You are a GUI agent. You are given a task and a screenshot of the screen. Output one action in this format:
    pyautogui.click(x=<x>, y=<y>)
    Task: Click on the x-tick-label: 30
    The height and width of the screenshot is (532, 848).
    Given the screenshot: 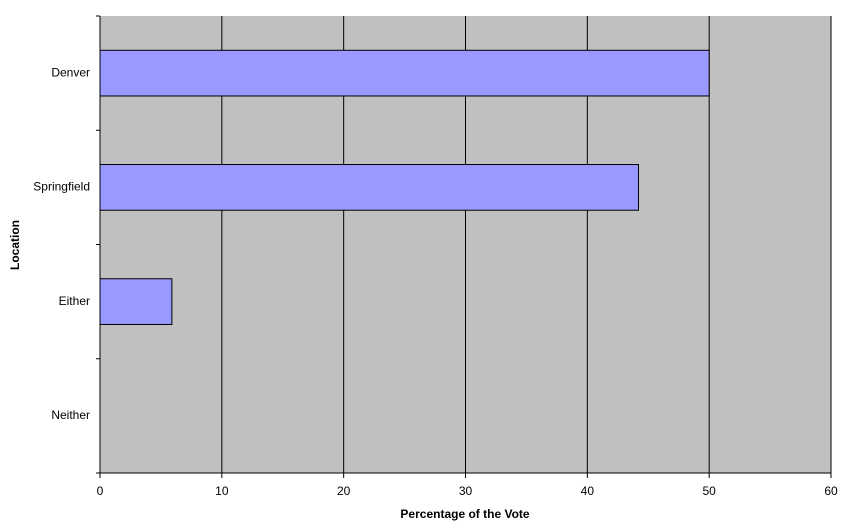 What is the action you would take?
    pyautogui.click(x=466, y=491)
    